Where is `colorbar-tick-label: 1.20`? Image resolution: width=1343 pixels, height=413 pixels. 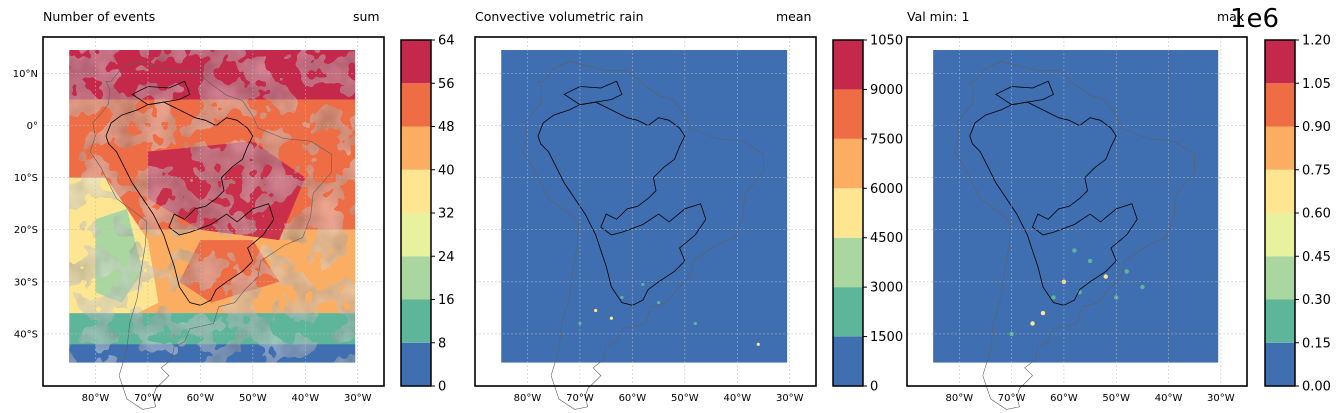 colorbar-tick-label: 1.20 is located at coordinates (1316, 41).